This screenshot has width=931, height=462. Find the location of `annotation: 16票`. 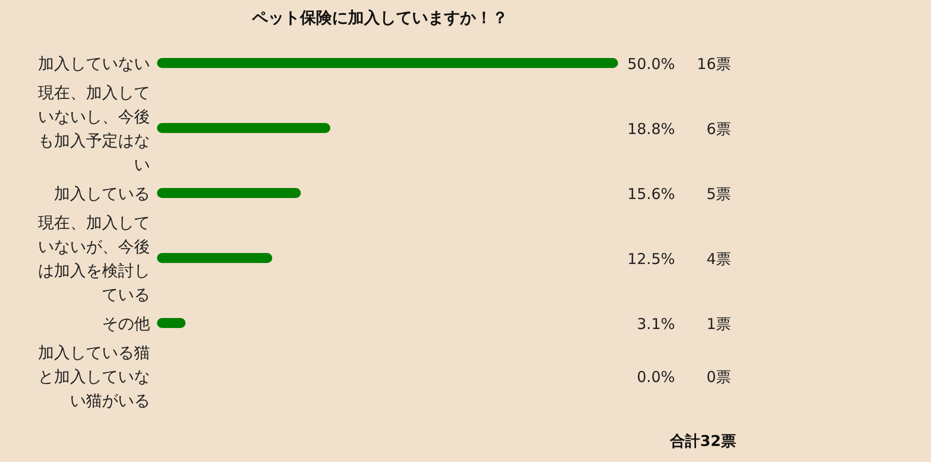

annotation: 16票 is located at coordinates (713, 64).